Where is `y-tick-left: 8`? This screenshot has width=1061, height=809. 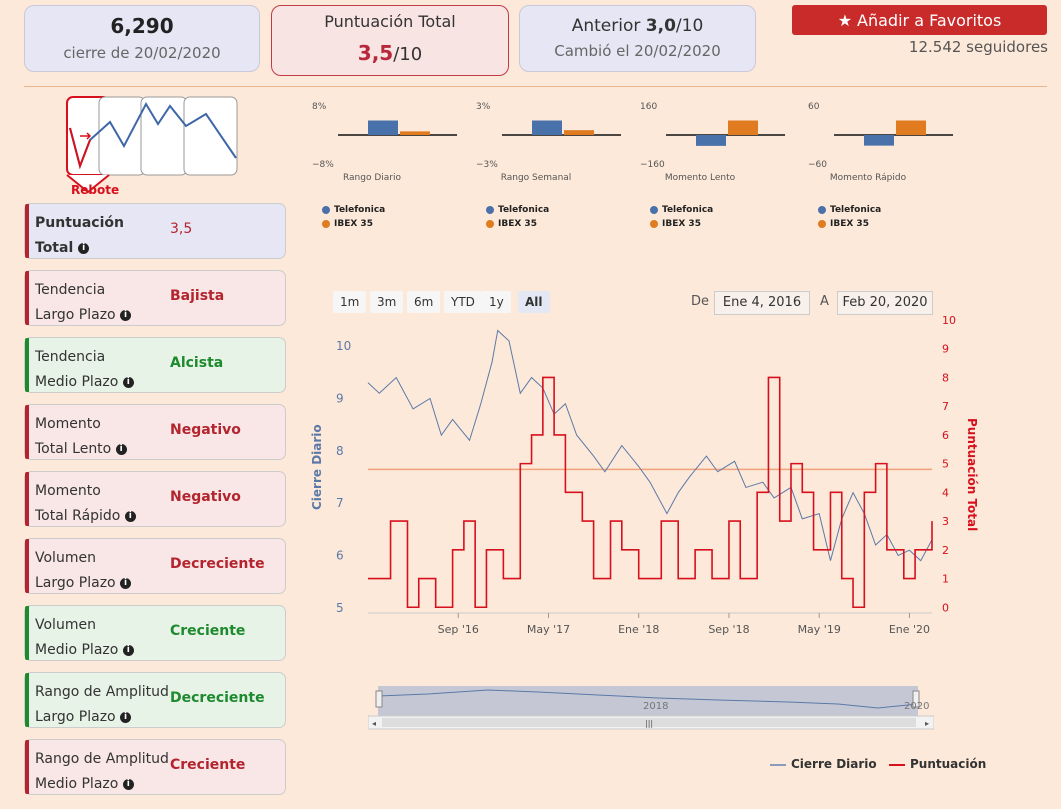 y-tick-left: 8 is located at coordinates (340, 451).